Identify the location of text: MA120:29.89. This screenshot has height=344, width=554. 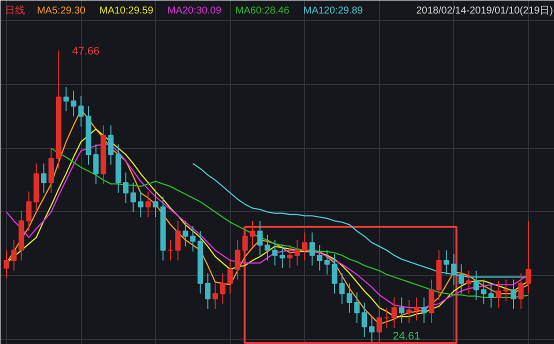
(333, 10).